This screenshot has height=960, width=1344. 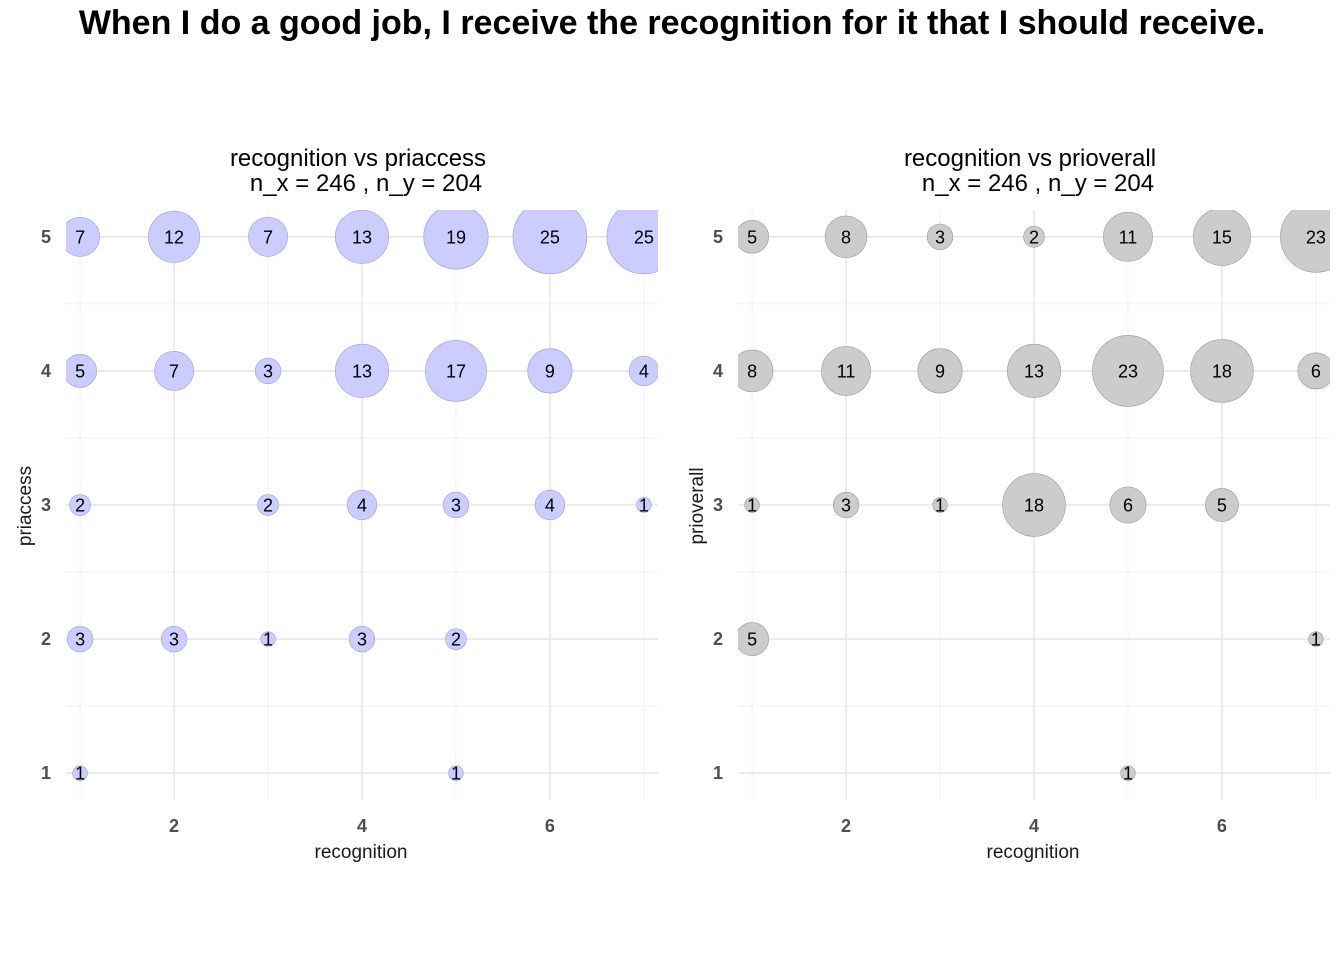 What do you see at coordinates (1034, 826) in the screenshot?
I see `x-tick-label: 4` at bounding box center [1034, 826].